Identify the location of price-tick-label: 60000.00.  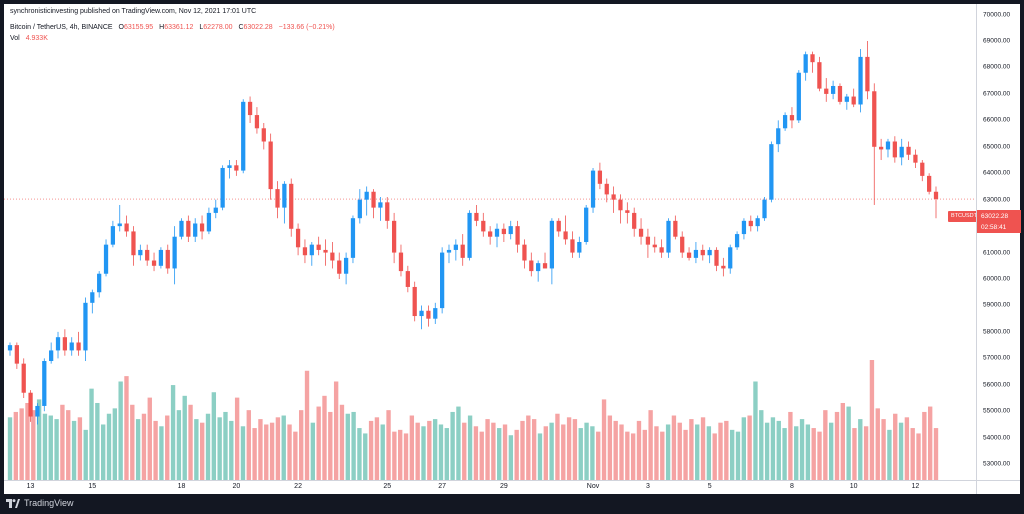
(997, 279).